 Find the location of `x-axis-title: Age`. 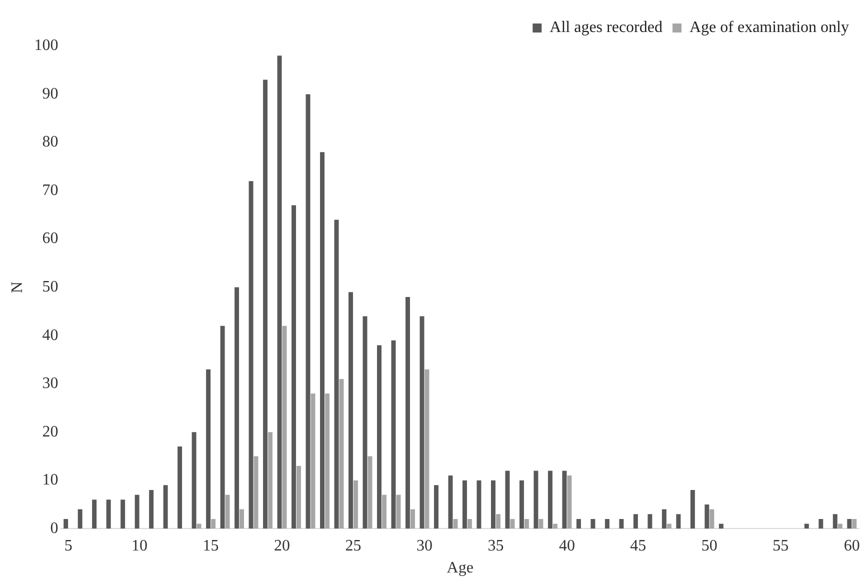

x-axis-title: Age is located at coordinates (460, 568).